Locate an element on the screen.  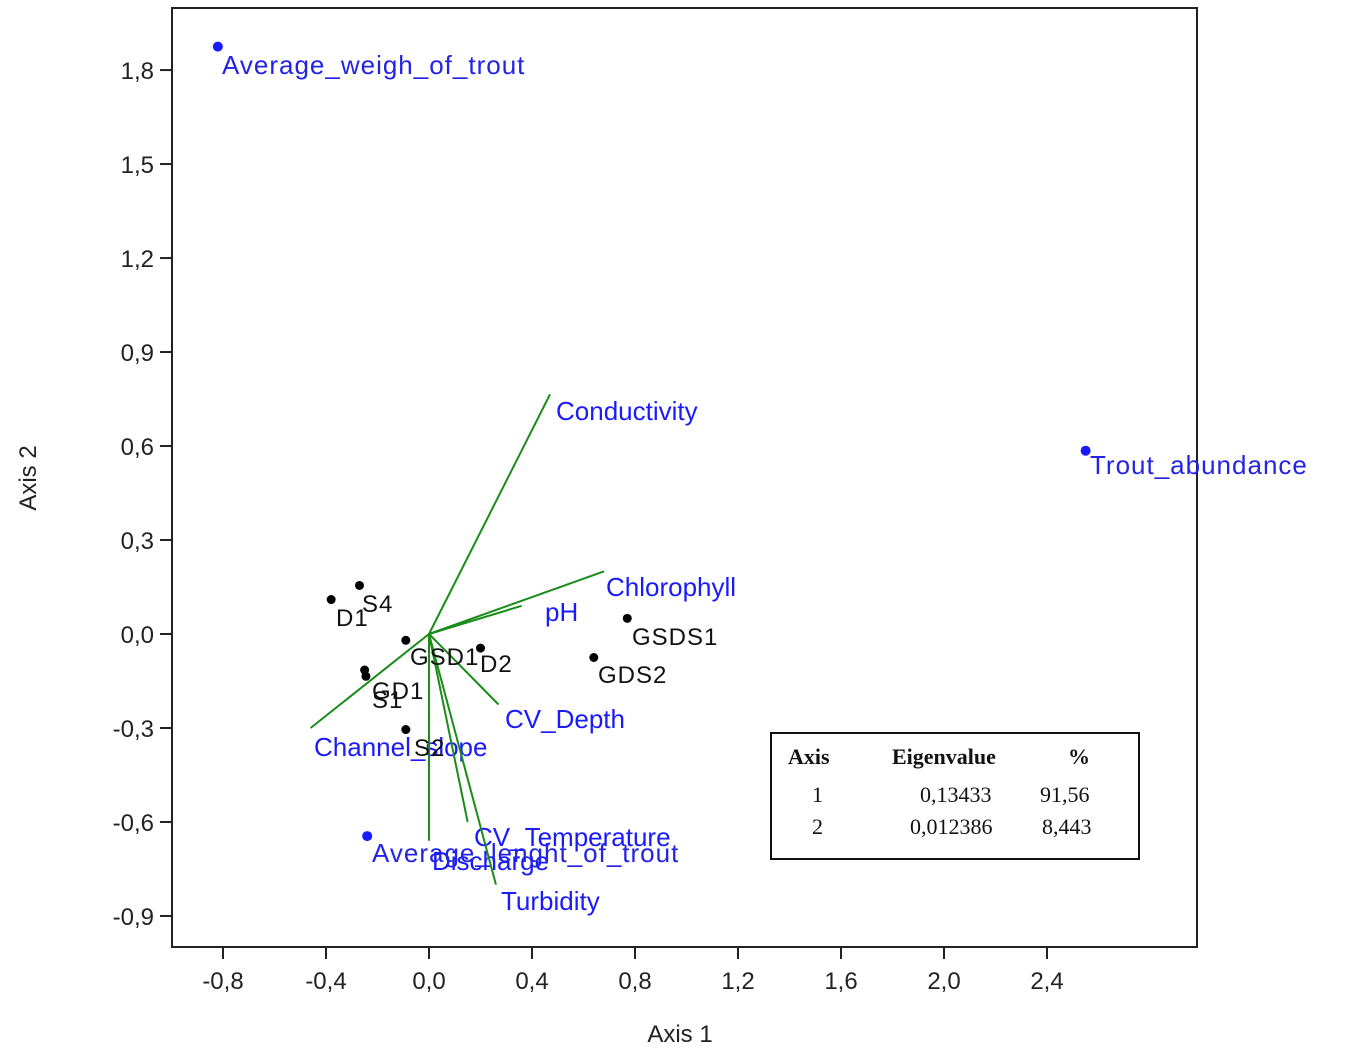
vector-label: Chlorophyll is located at coordinates (671, 587).